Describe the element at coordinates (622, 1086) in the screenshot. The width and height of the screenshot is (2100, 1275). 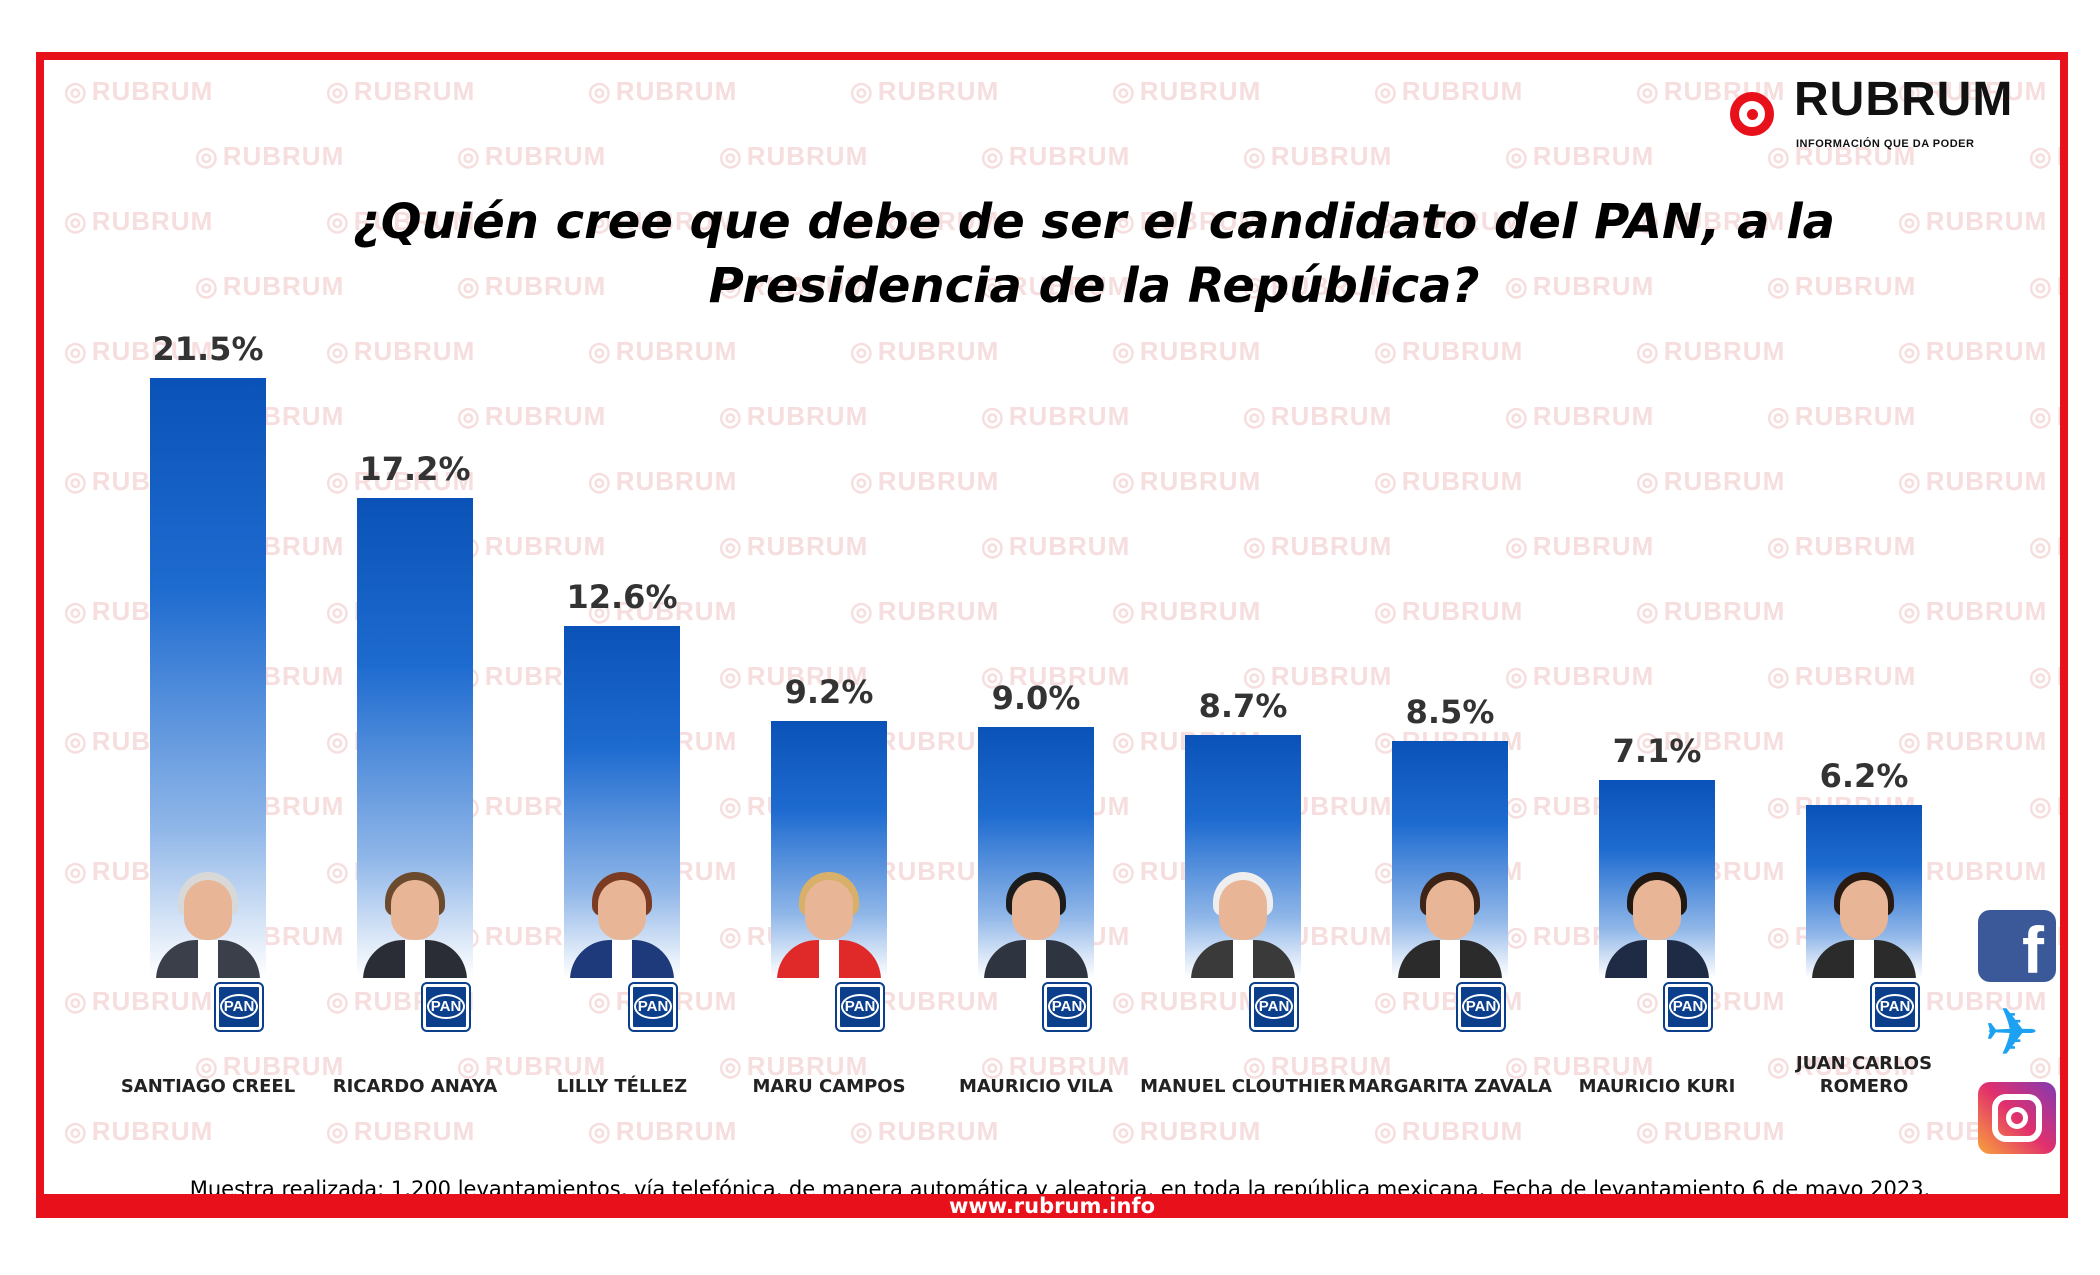
I see `category-label: LILLY TÉLLEZ` at that location.